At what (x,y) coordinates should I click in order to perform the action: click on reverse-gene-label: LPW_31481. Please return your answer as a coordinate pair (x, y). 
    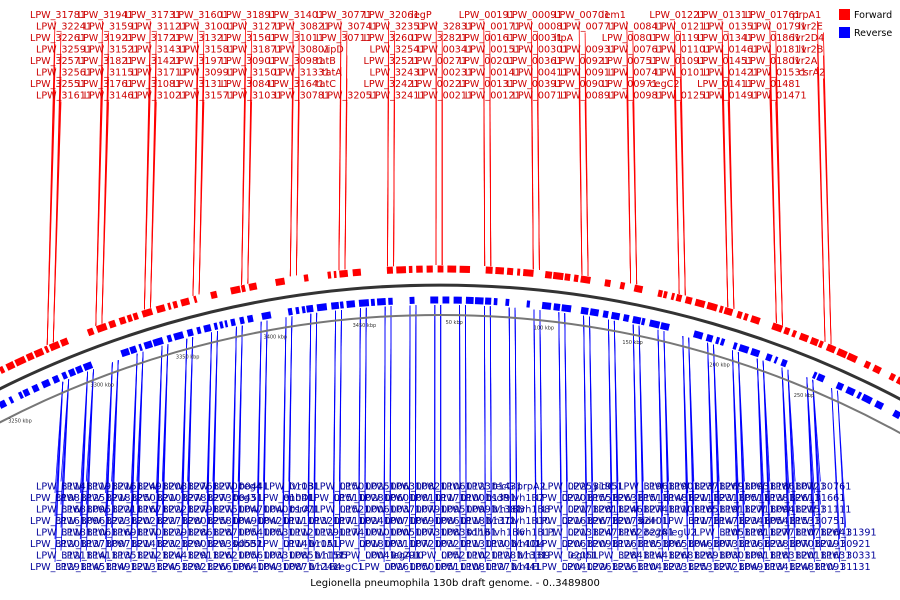
    Looking at the image, I should click on (666, 498).